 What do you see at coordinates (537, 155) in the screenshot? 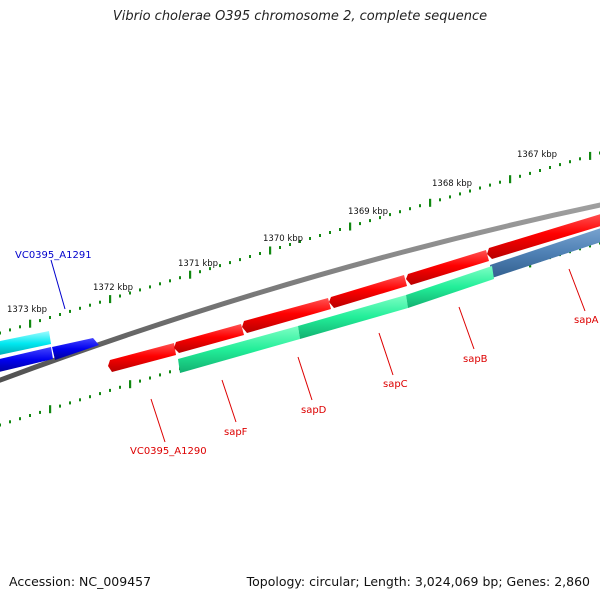
I see `tick-label-1367: 1367 kbp` at bounding box center [537, 155].